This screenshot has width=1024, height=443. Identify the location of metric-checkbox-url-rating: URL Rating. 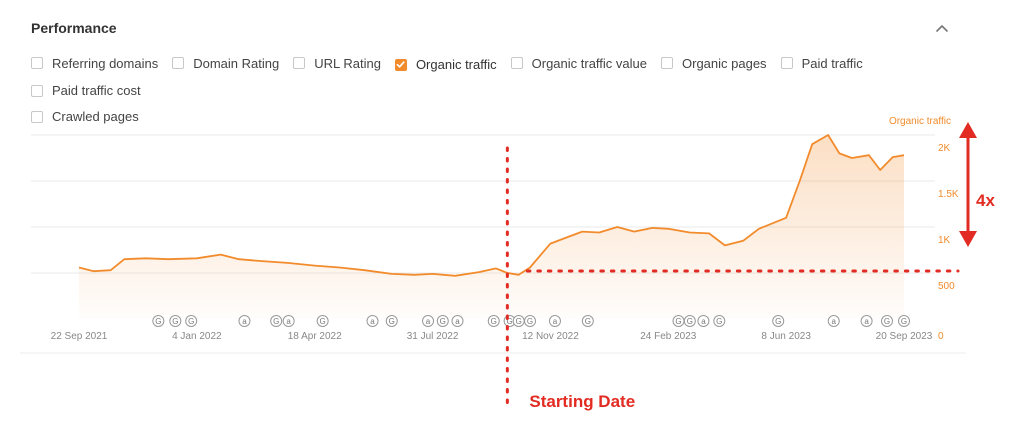
(337, 63).